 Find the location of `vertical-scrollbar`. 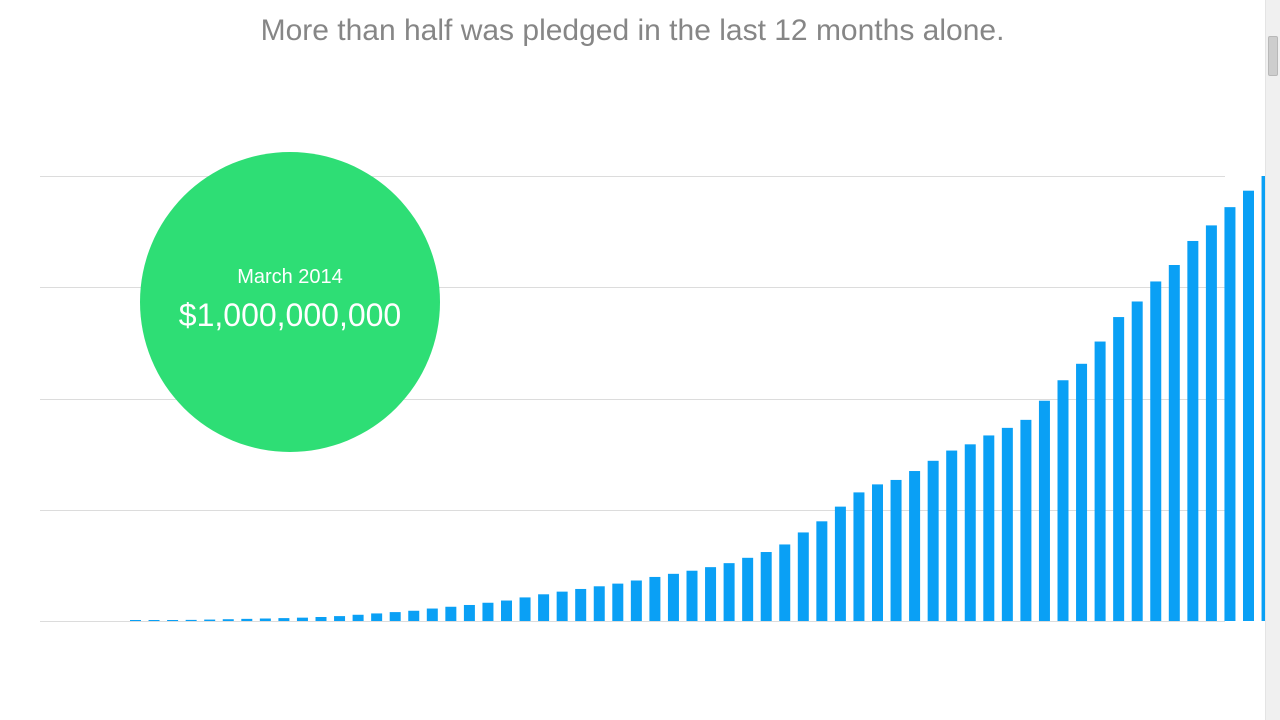

vertical-scrollbar is located at coordinates (1272, 360).